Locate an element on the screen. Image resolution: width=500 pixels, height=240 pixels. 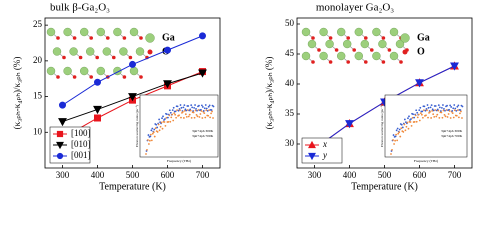
y-axis-label: (κ₃ₚₕ-κ₄ₚₕ)/κ₃ₚₕ (%) is located at coordinates (269, 93).